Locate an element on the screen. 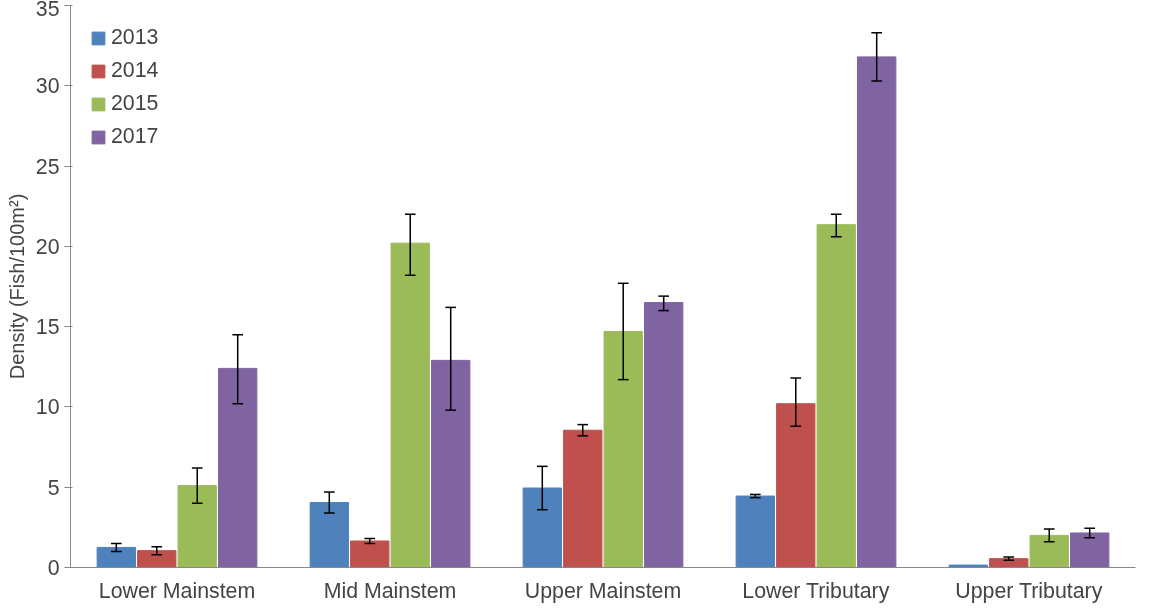 Image resolution: width=1151 pixels, height=612 pixels. y-tick-label: 20 is located at coordinates (47, 246).